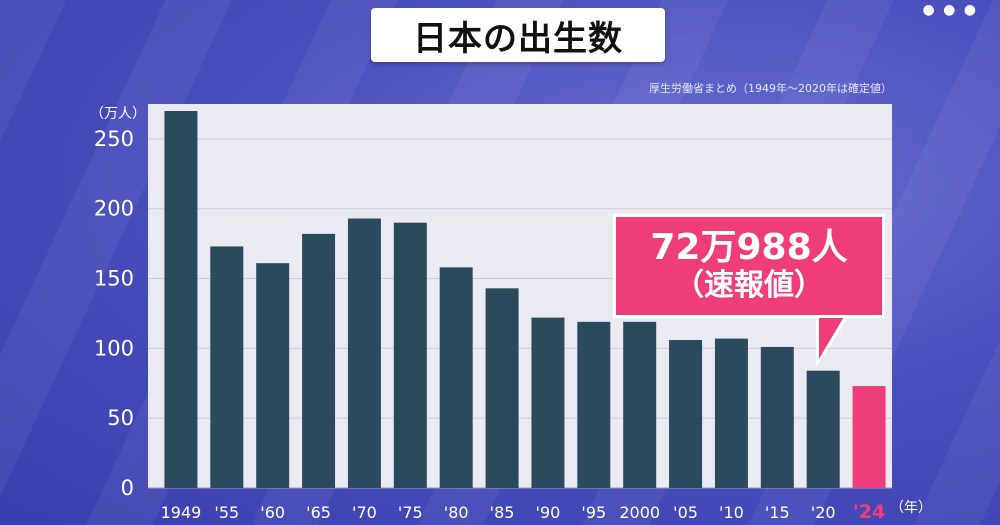 This screenshot has width=1000, height=525. Describe the element at coordinates (639, 512) in the screenshot. I see `x-tick-label: 2000` at that location.